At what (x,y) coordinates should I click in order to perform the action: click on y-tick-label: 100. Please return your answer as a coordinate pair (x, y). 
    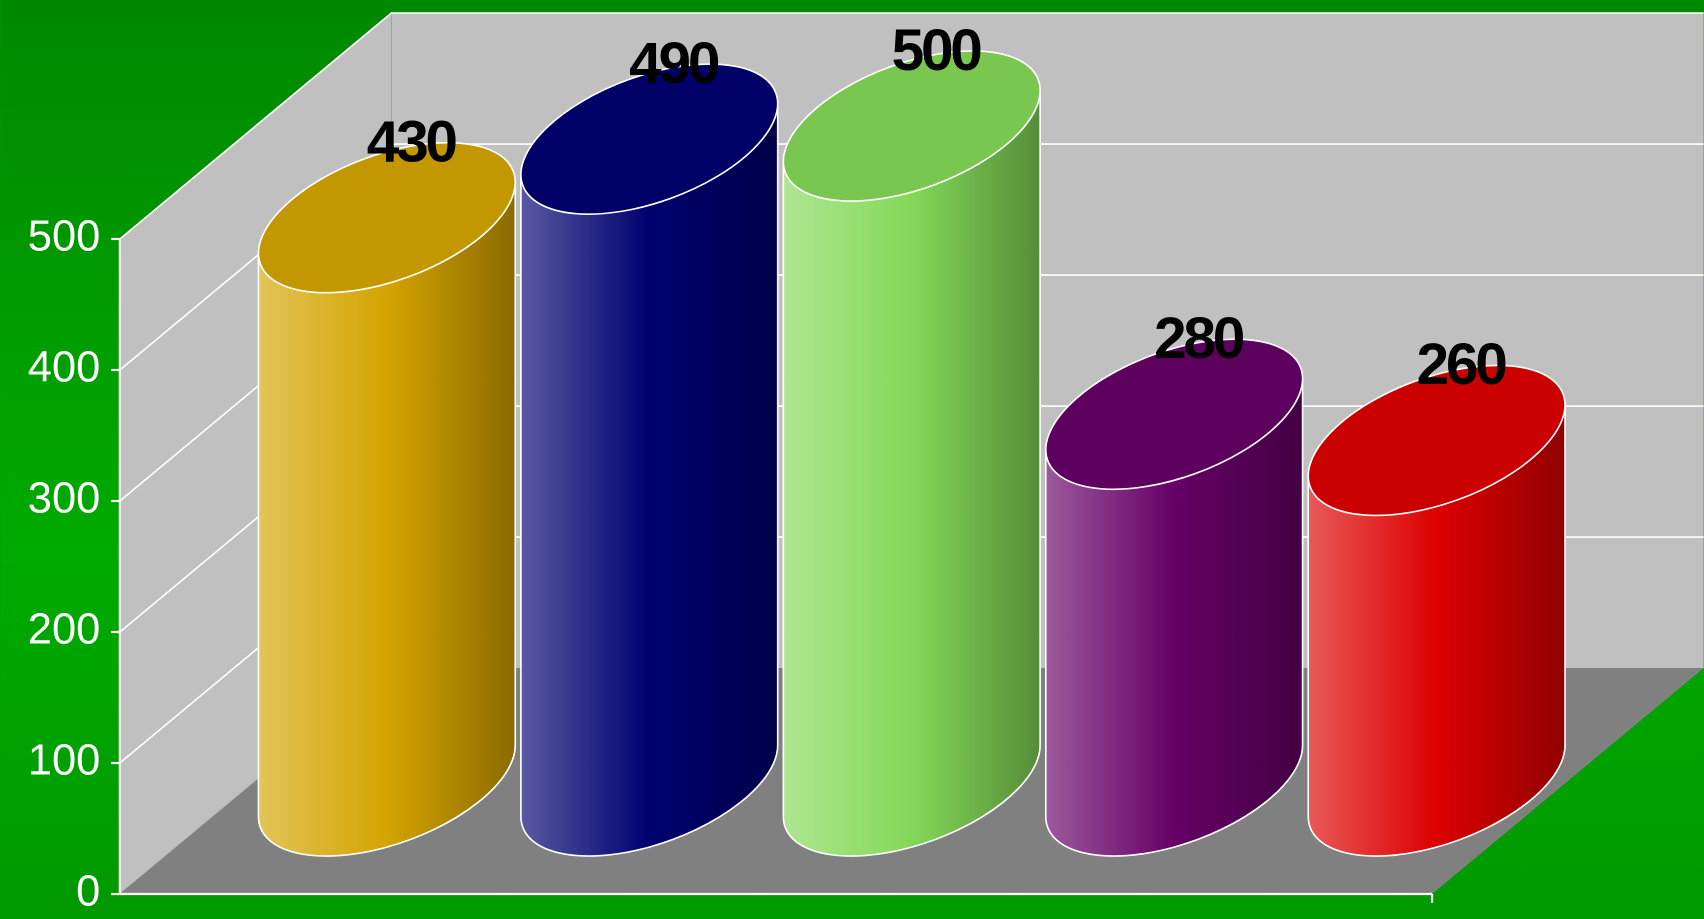
    Looking at the image, I should click on (64, 760).